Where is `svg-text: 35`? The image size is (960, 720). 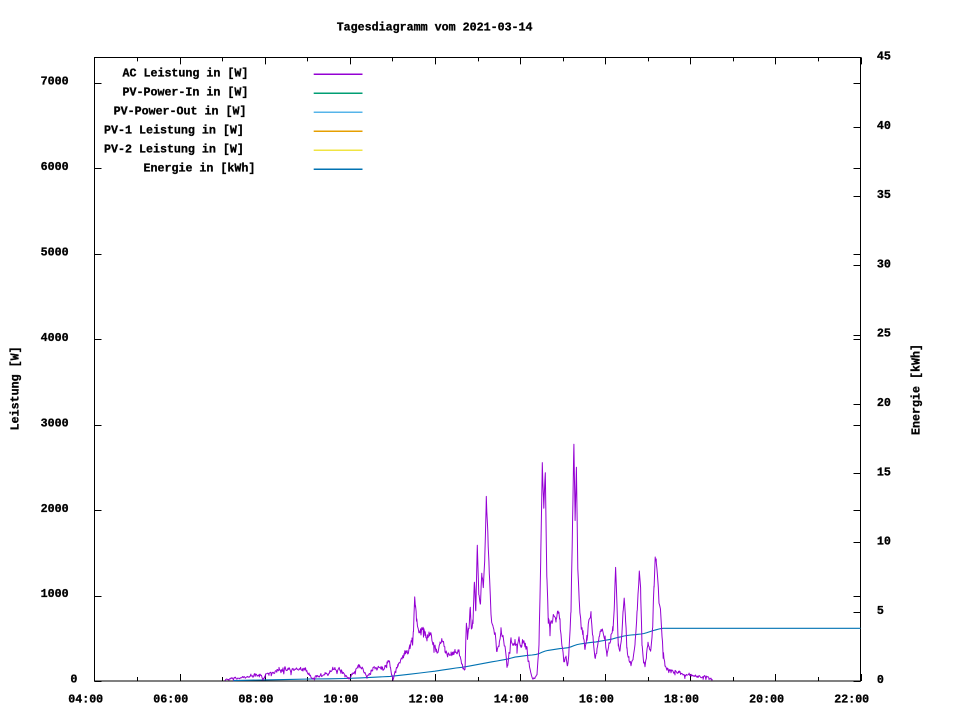
svg-text: 35 is located at coordinates (884, 195).